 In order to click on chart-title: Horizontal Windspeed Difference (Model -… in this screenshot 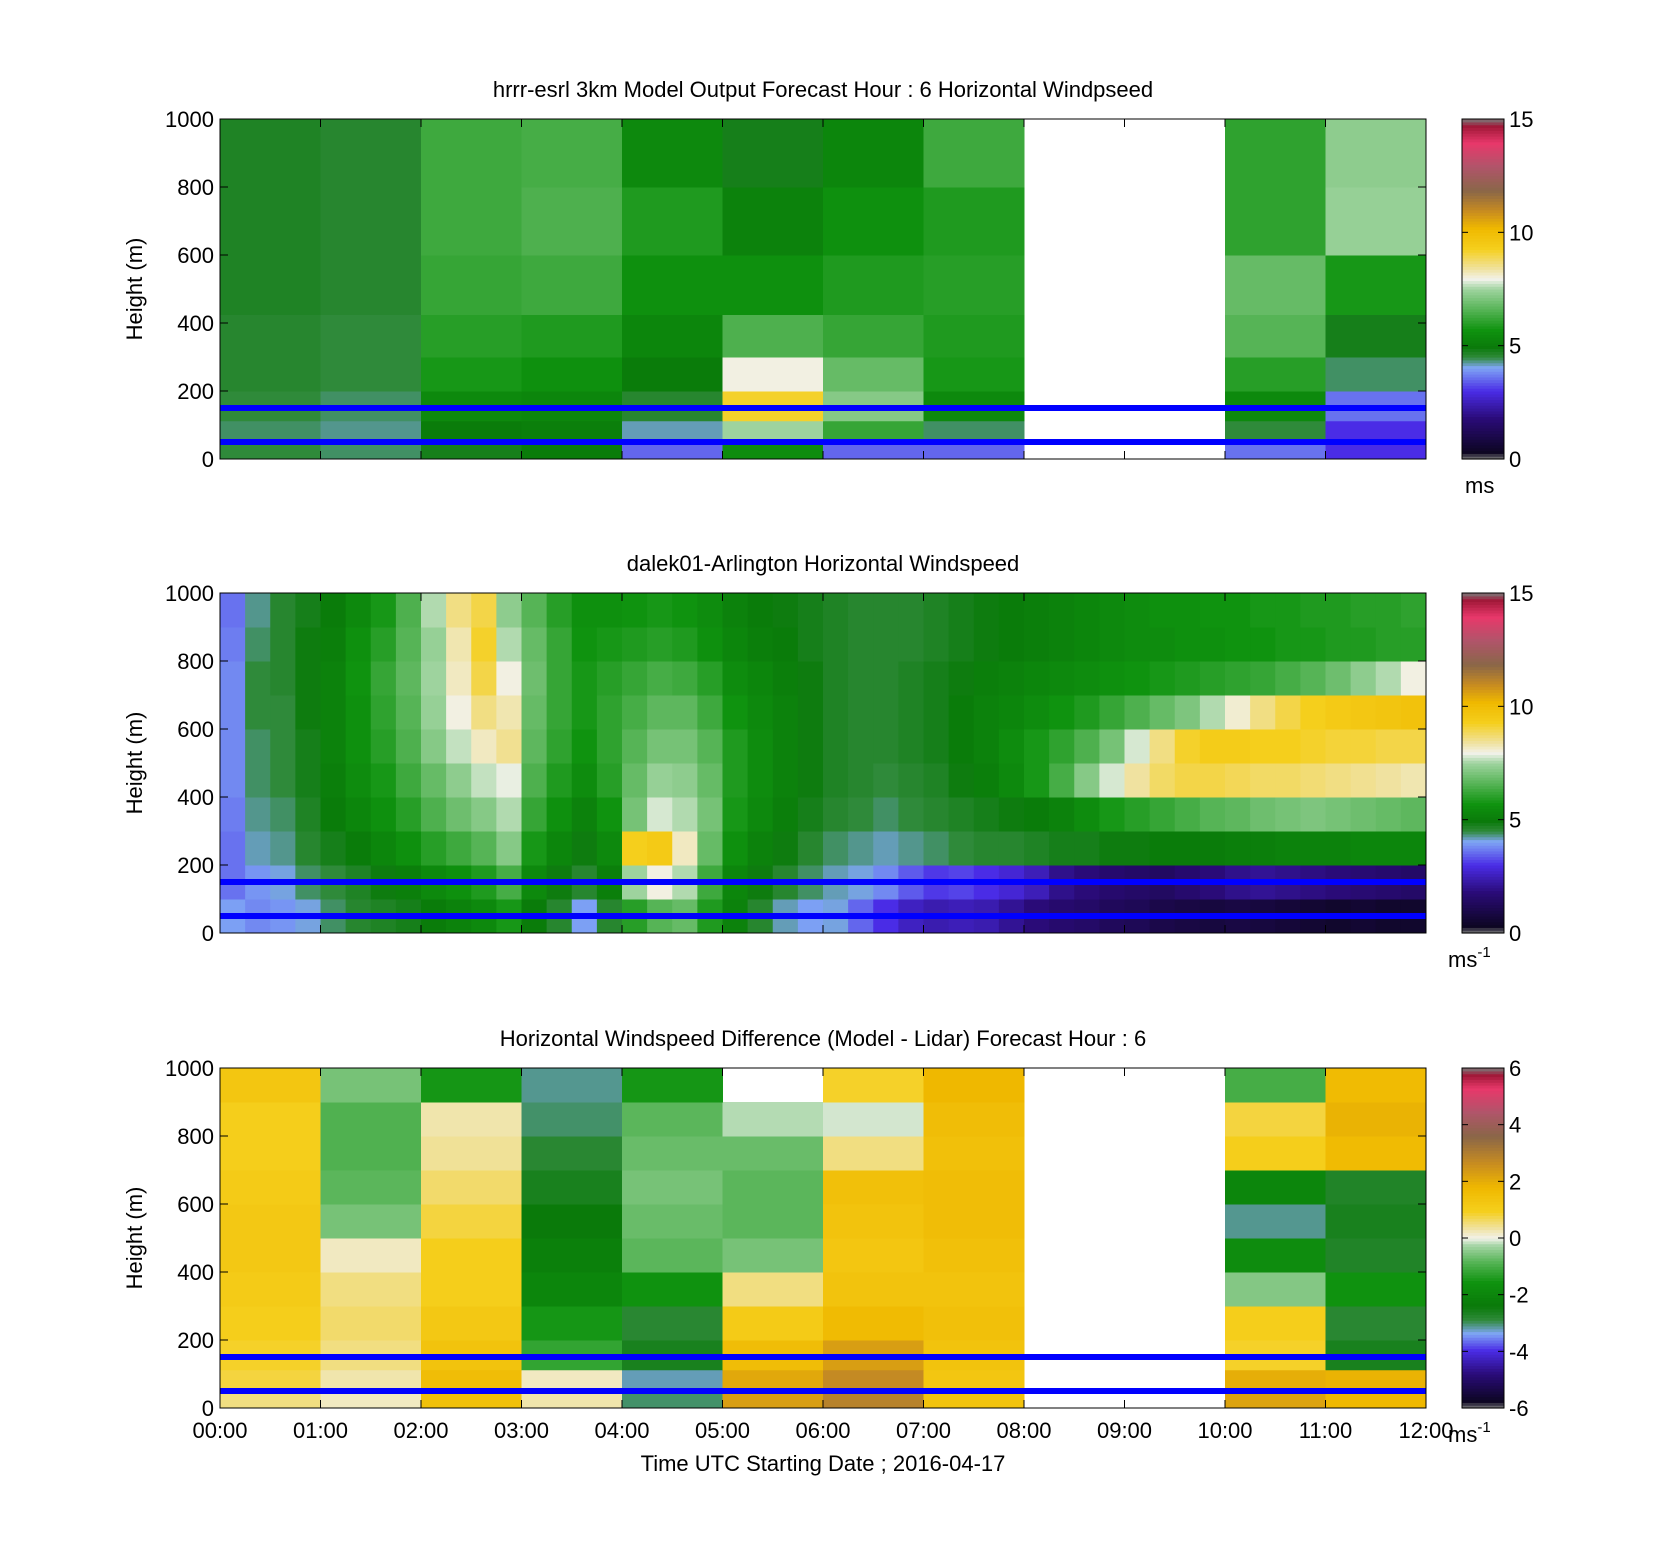, I will do `click(823, 1038)`.